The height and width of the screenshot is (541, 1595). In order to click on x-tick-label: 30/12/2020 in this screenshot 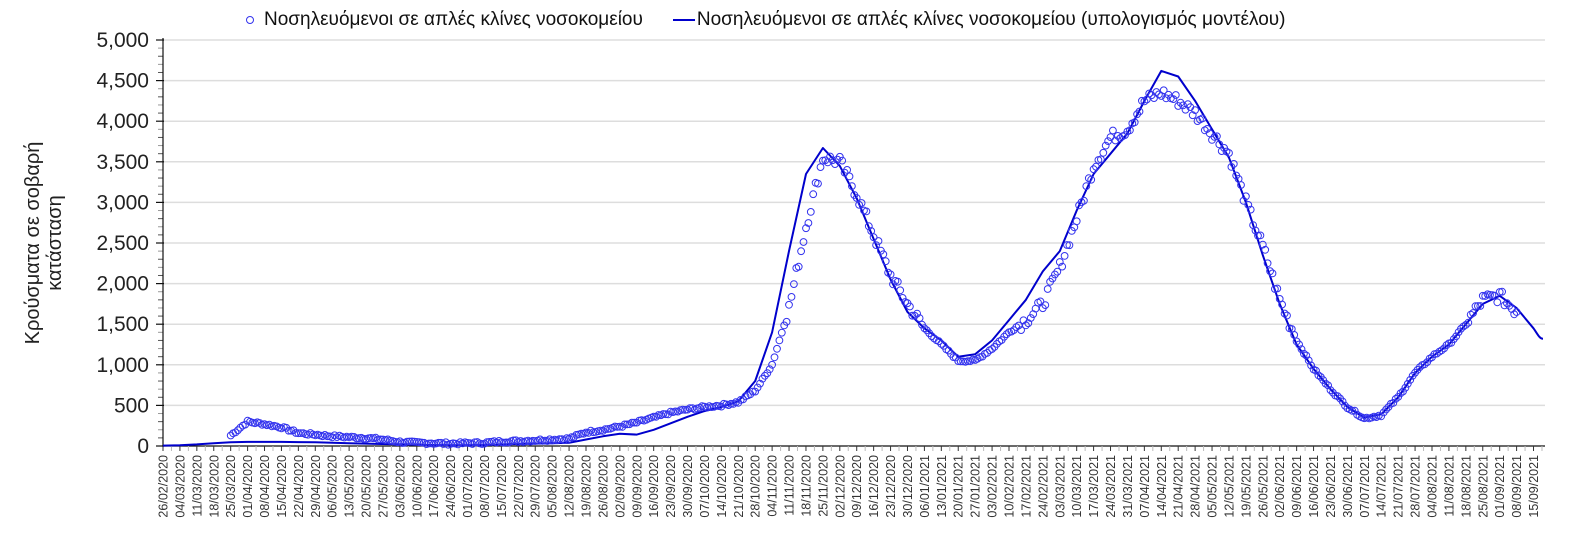, I will do `click(908, 486)`.